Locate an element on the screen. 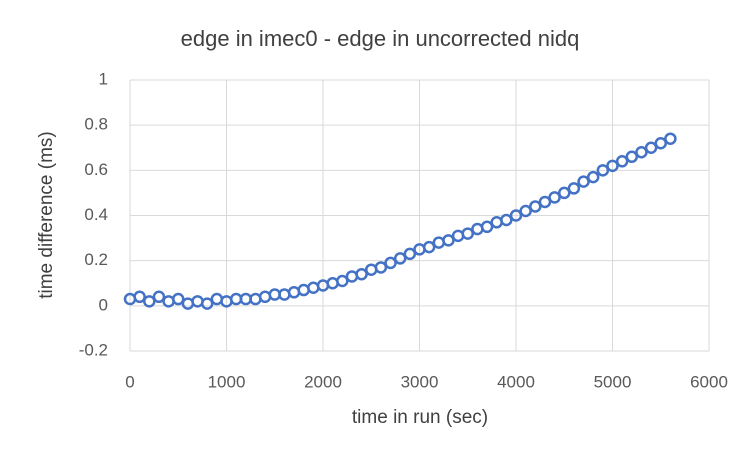 Image resolution: width=756 pixels, height=460 pixels. y-tick-label: 0 is located at coordinates (103, 304).